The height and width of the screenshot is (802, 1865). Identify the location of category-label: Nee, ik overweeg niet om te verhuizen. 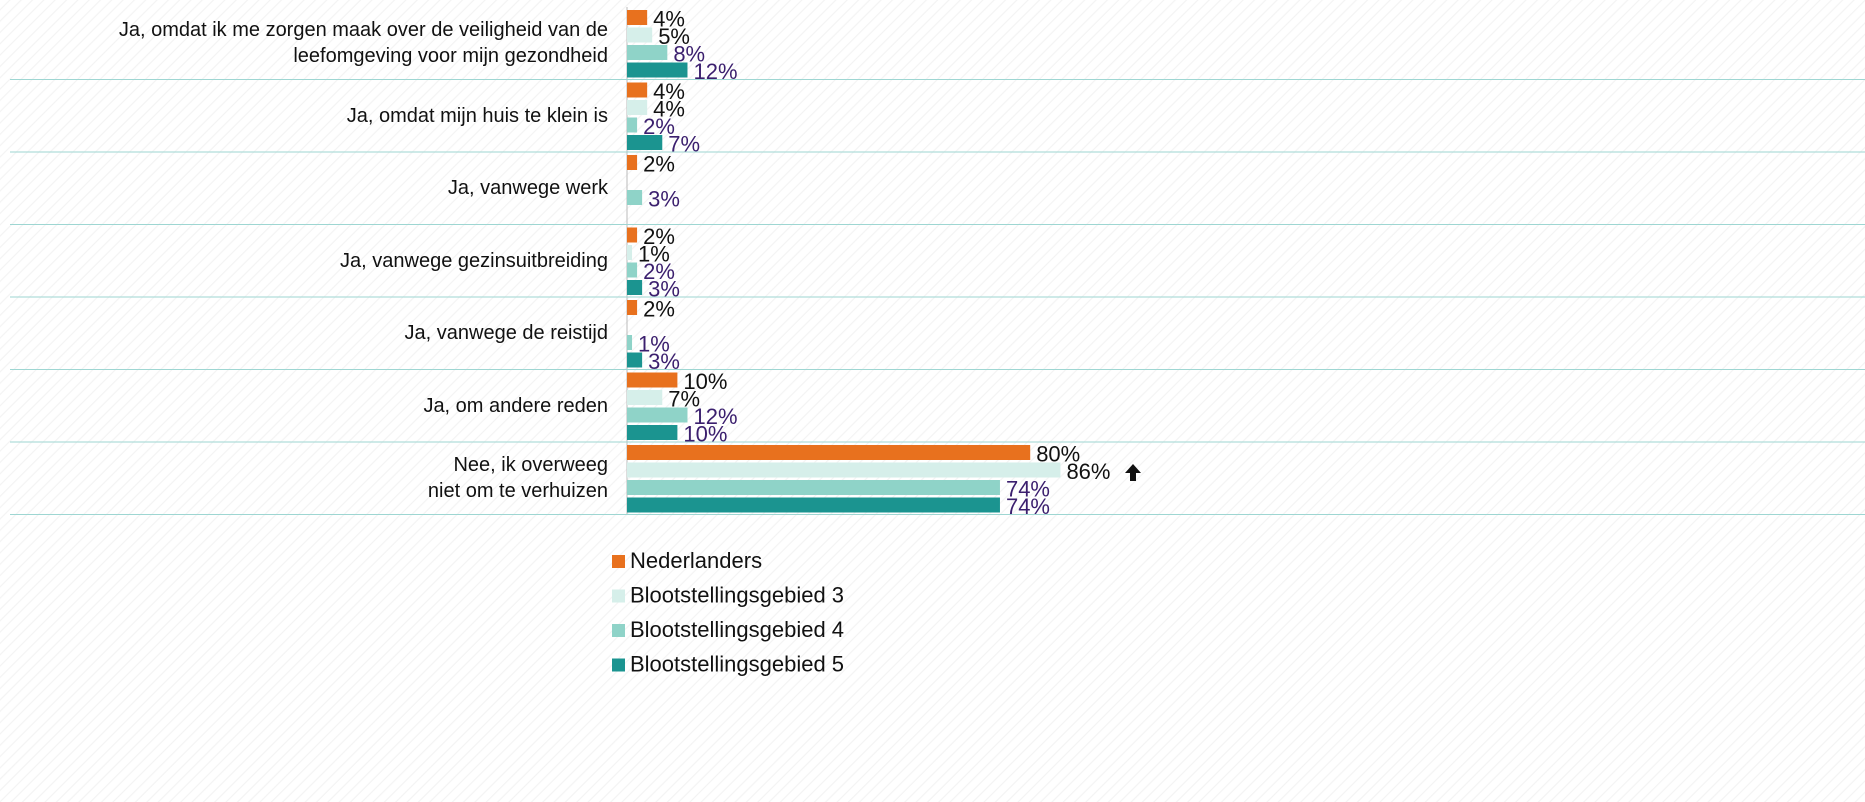
(517, 478).